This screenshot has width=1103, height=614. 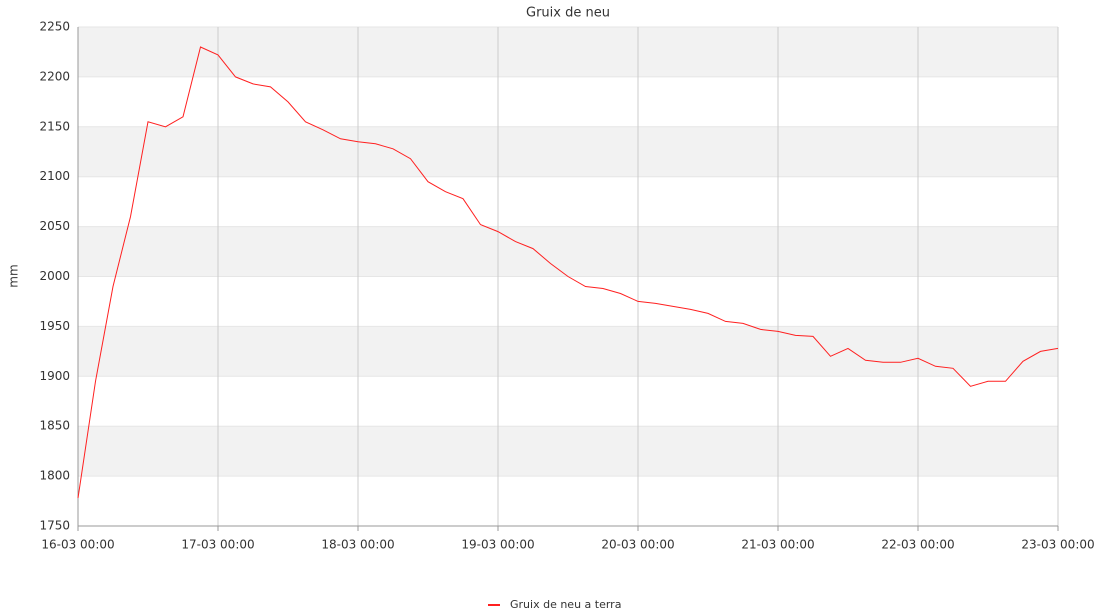 What do you see at coordinates (54, 27) in the screenshot?
I see `y-tick-label: 2250` at bounding box center [54, 27].